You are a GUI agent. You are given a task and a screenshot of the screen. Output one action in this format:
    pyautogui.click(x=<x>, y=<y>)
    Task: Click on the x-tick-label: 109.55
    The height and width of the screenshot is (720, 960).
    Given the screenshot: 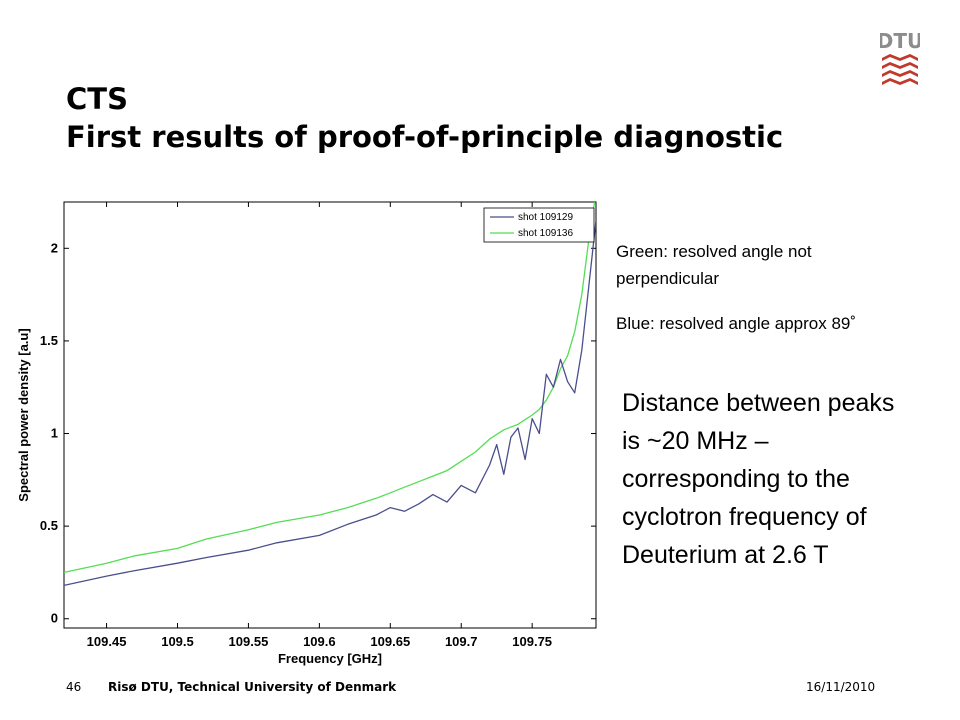 What is the action you would take?
    pyautogui.click(x=249, y=641)
    